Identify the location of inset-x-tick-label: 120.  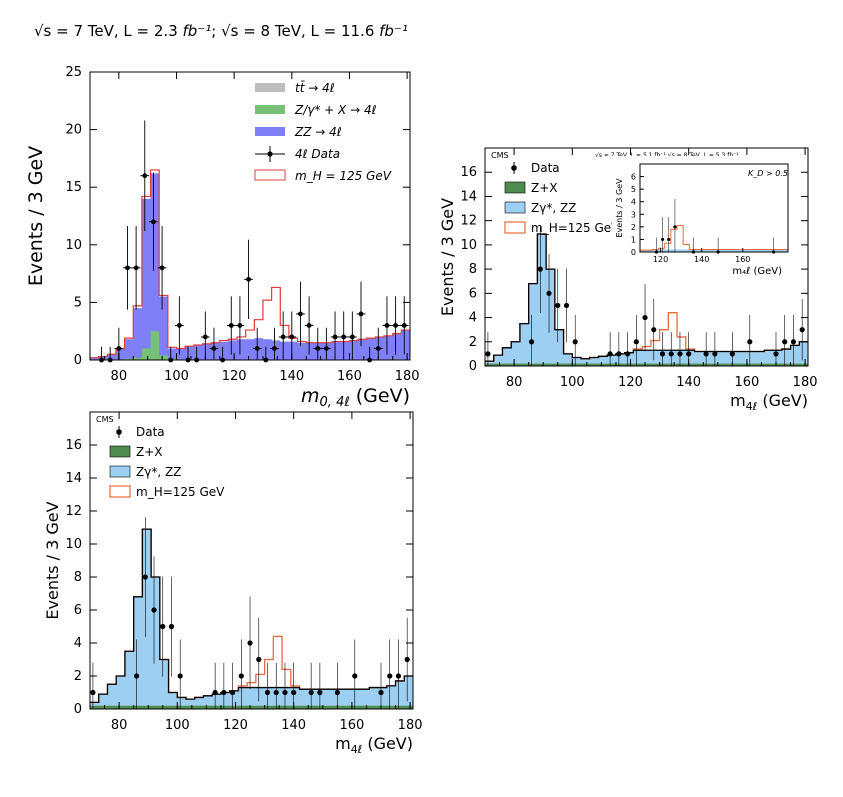
(660, 259).